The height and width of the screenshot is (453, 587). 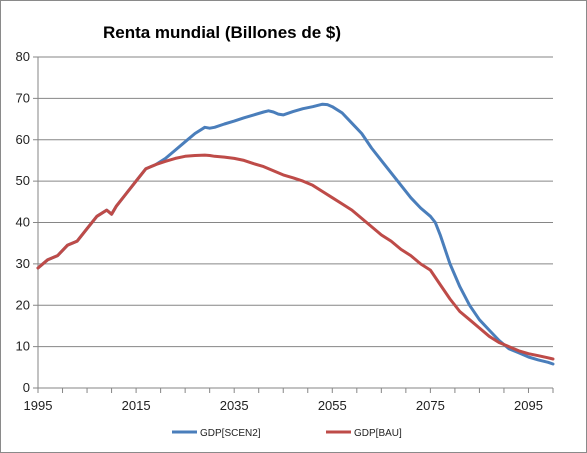 I want to click on chart-title: Renta mundial (Billones de $), so click(x=222, y=32).